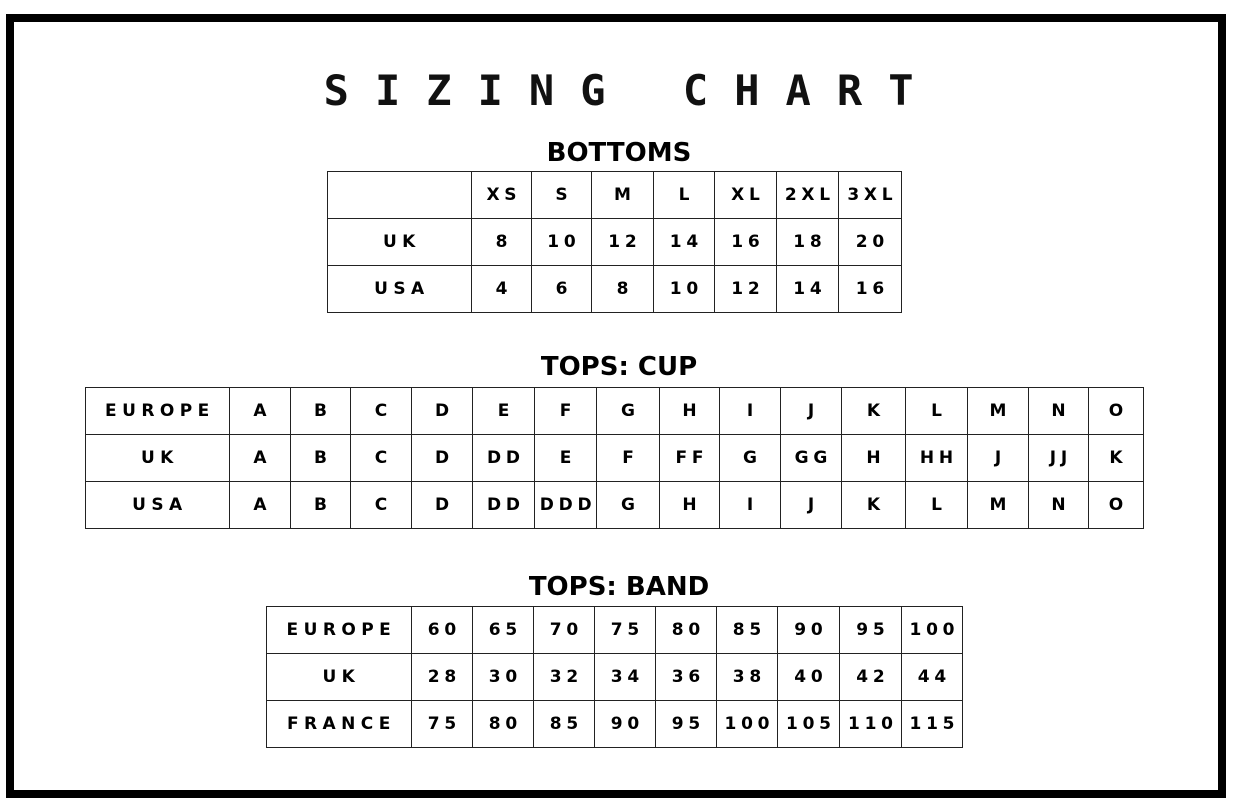 This screenshot has height=809, width=1238. I want to click on table-row: EUROPE A B C D E F G H I J K L M N O, so click(614, 411).